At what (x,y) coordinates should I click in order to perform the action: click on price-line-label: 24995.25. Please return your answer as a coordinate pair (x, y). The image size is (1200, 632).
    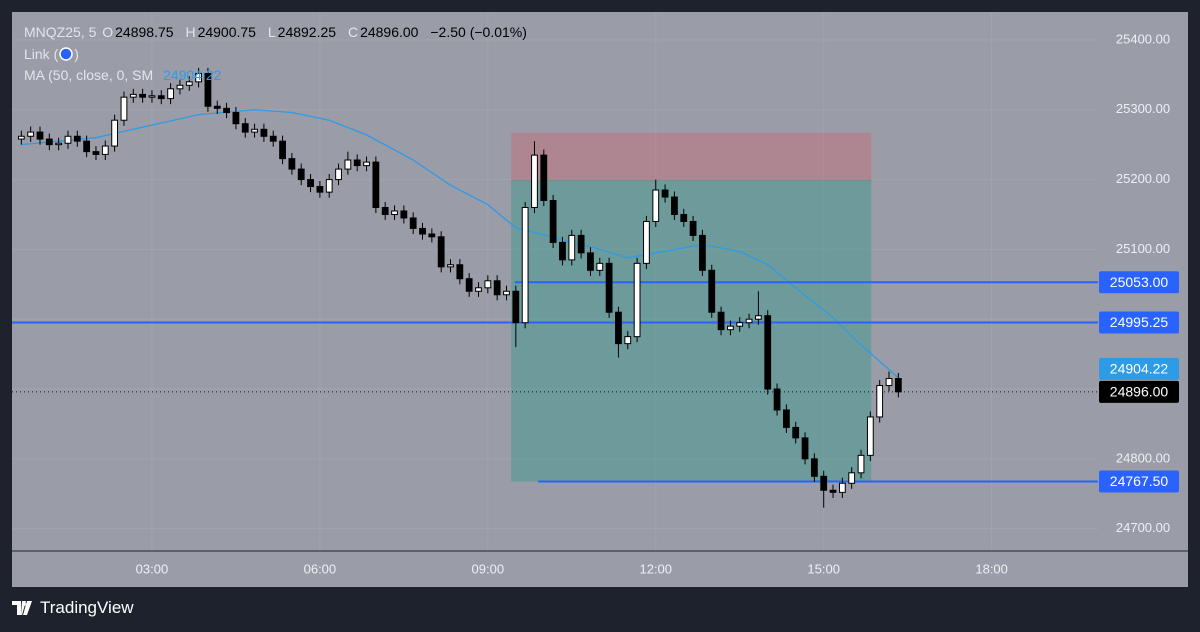
    Looking at the image, I should click on (1139, 322).